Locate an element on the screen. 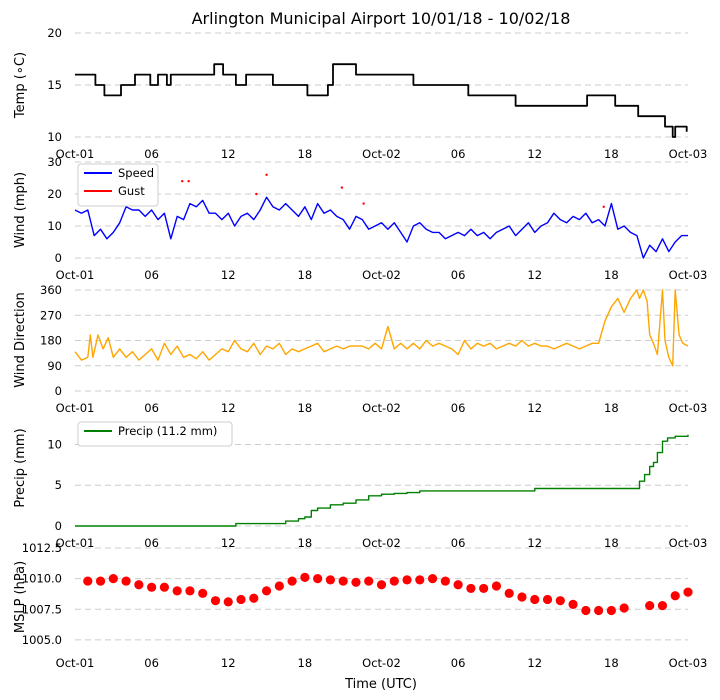 The height and width of the screenshot is (700, 720). legend-label: Speed is located at coordinates (136, 173).